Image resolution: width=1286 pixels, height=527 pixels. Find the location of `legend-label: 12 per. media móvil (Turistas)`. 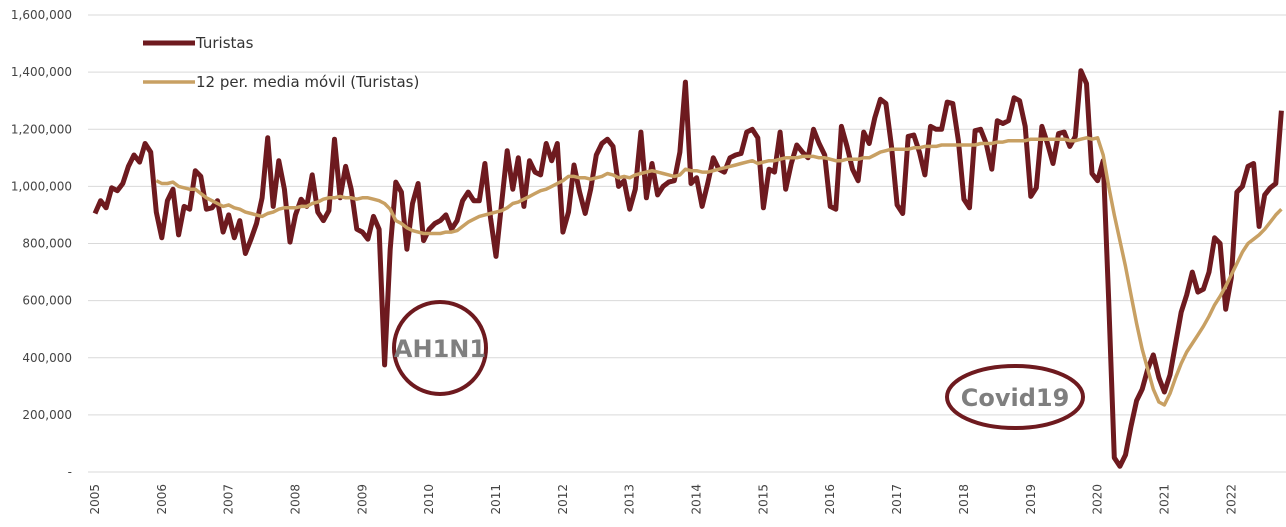

legend-label: 12 per. media móvil (Turistas) is located at coordinates (307, 82).